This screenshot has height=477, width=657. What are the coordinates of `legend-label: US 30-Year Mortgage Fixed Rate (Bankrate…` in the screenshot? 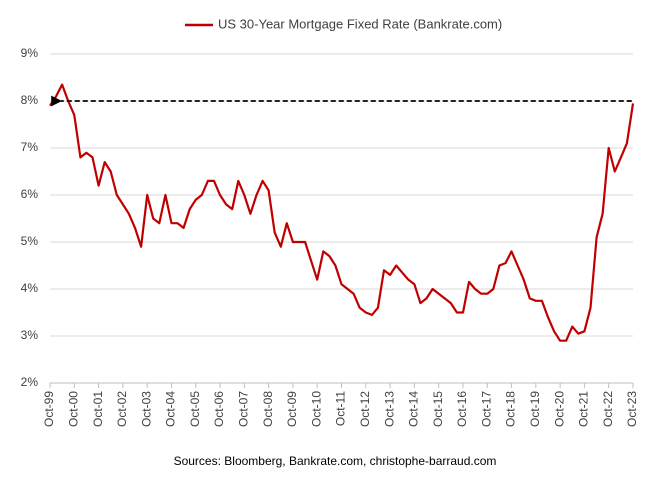 It's located at (360, 23).